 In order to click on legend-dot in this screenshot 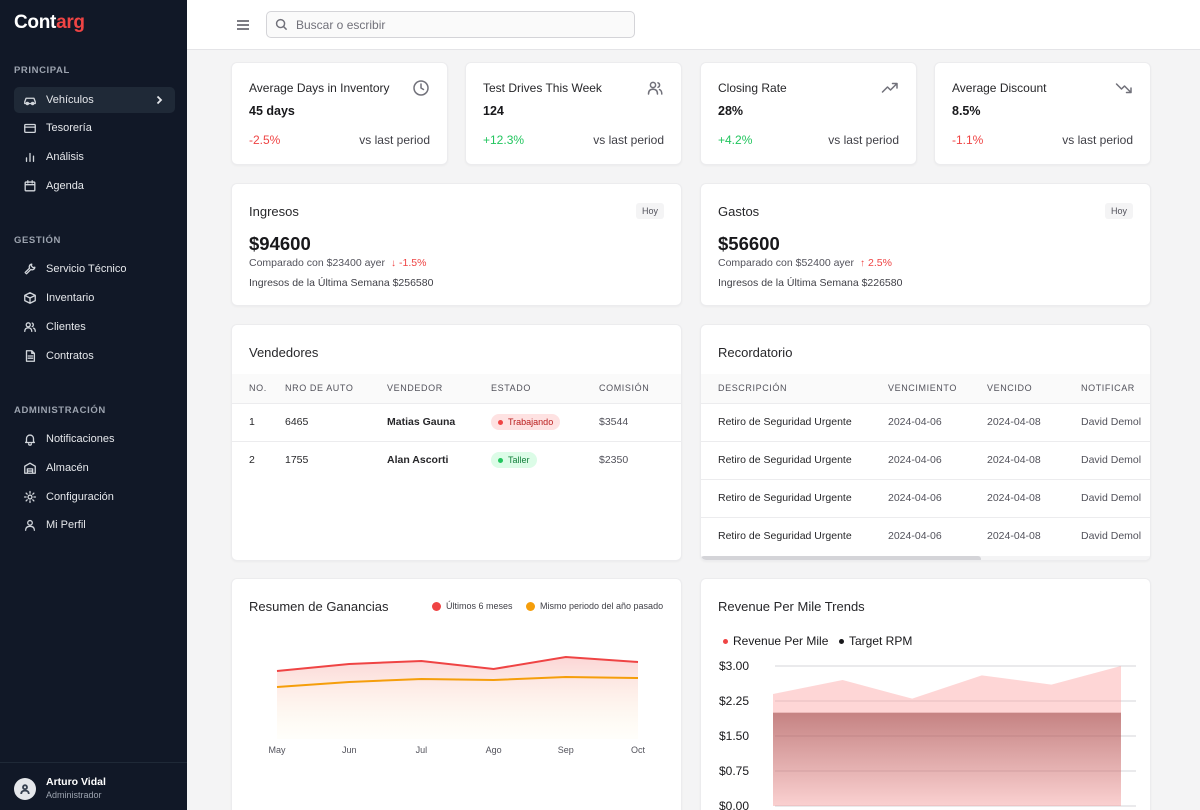, I will do `click(725, 641)`.